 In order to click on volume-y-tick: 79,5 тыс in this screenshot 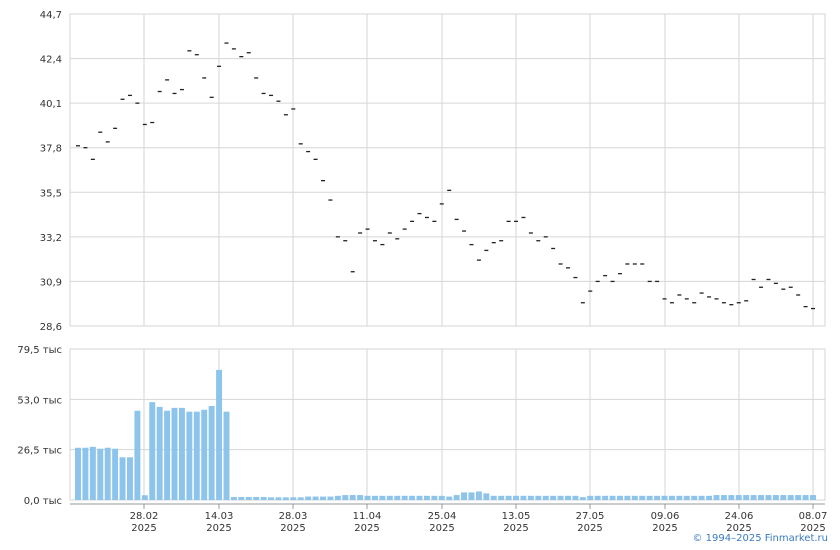, I will do `click(39, 350)`.